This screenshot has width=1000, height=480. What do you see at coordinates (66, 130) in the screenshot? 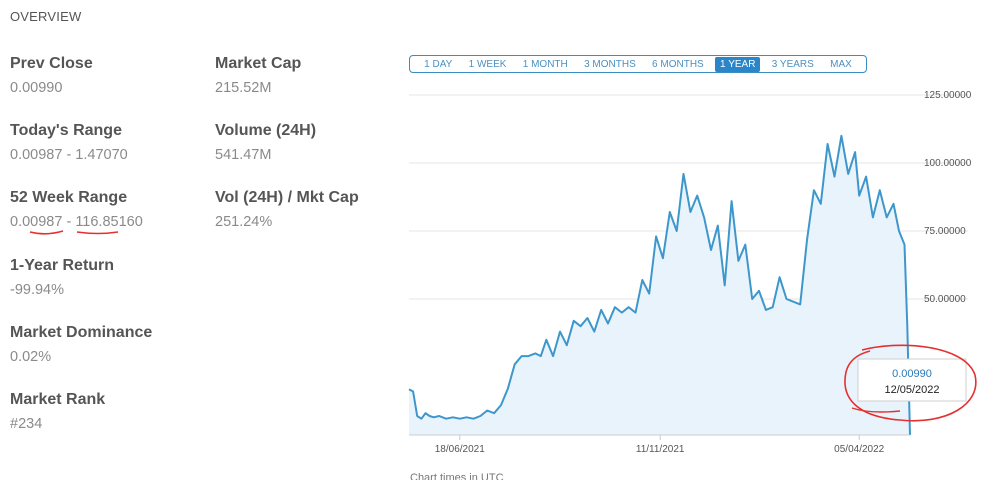
I see `stat-label: Today's Range` at bounding box center [66, 130].